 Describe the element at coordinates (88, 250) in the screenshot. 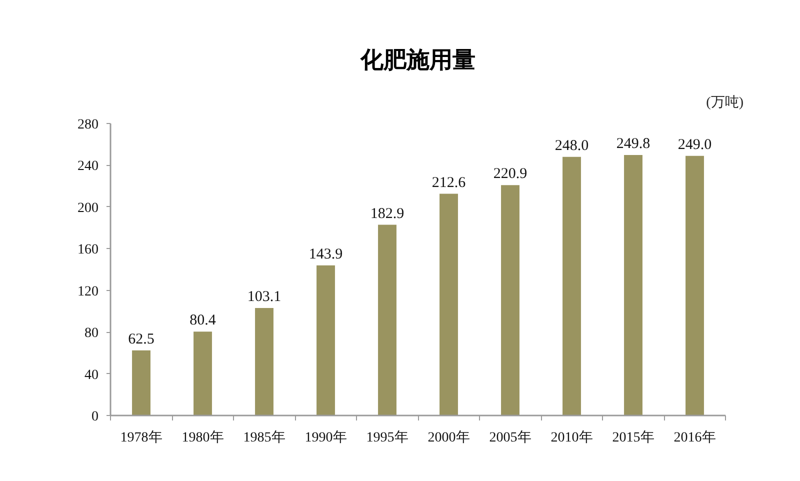

I see `y-tick-label: 160` at that location.